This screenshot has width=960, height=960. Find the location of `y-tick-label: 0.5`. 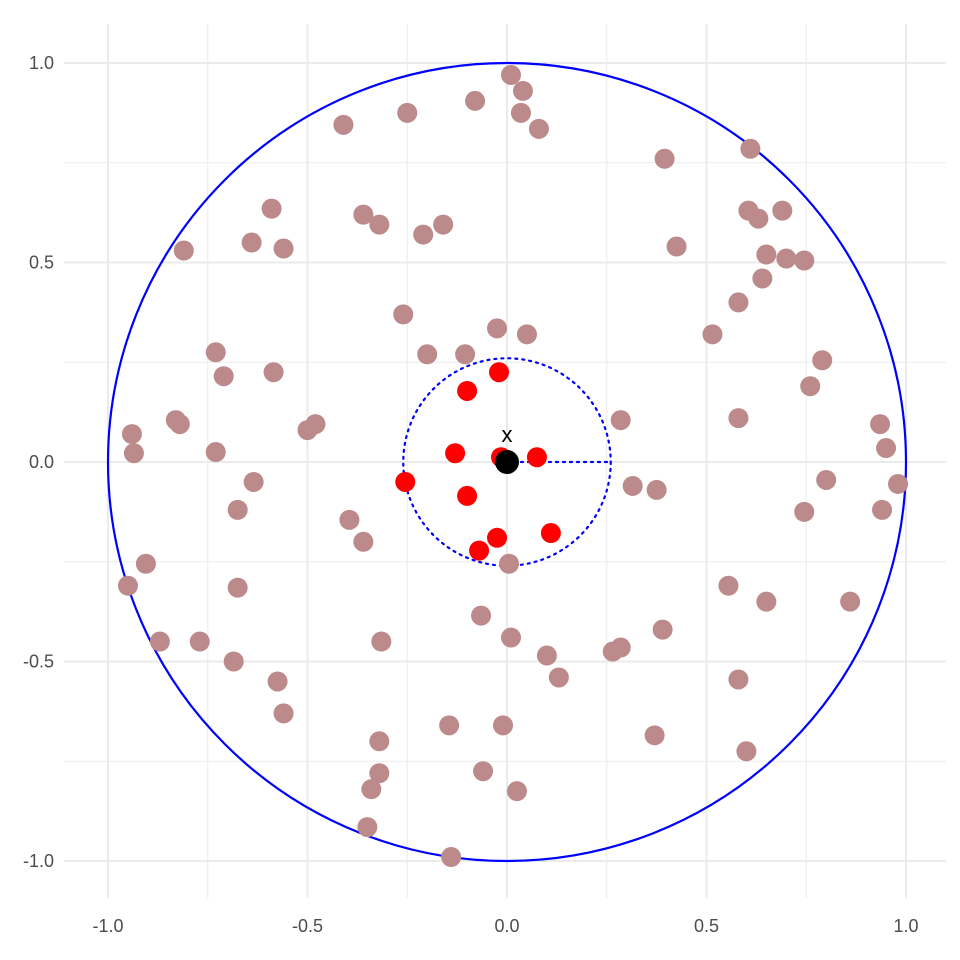

y-tick-label: 0.5 is located at coordinates (41, 263).